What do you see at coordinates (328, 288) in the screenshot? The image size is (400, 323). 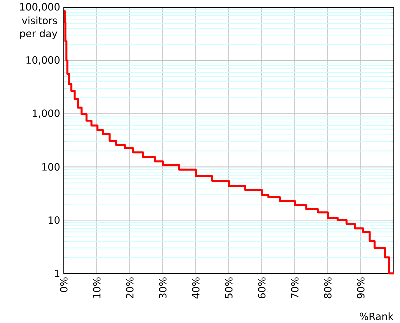 I see `x-tick-label: 80%` at bounding box center [328, 288].